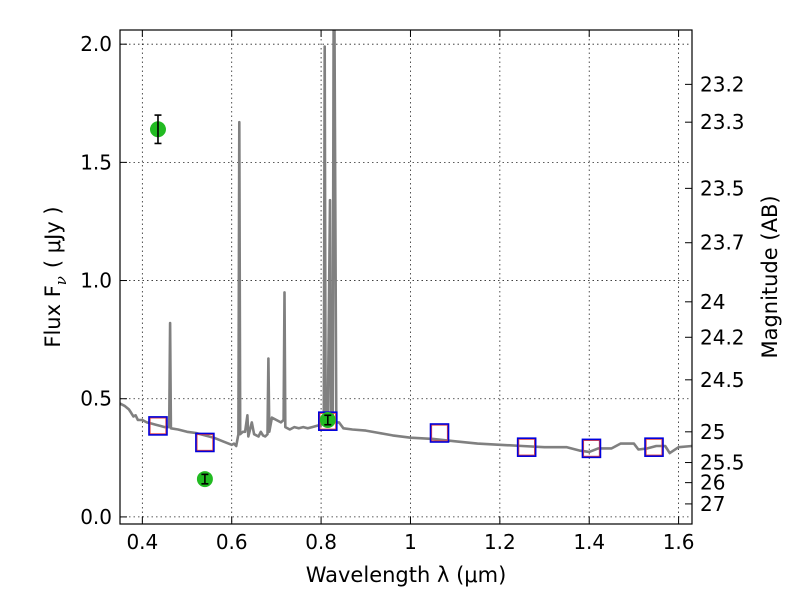 The width and height of the screenshot is (800, 600). What do you see at coordinates (321, 542) in the screenshot?
I see `x-tick-label: 0.8` at bounding box center [321, 542].